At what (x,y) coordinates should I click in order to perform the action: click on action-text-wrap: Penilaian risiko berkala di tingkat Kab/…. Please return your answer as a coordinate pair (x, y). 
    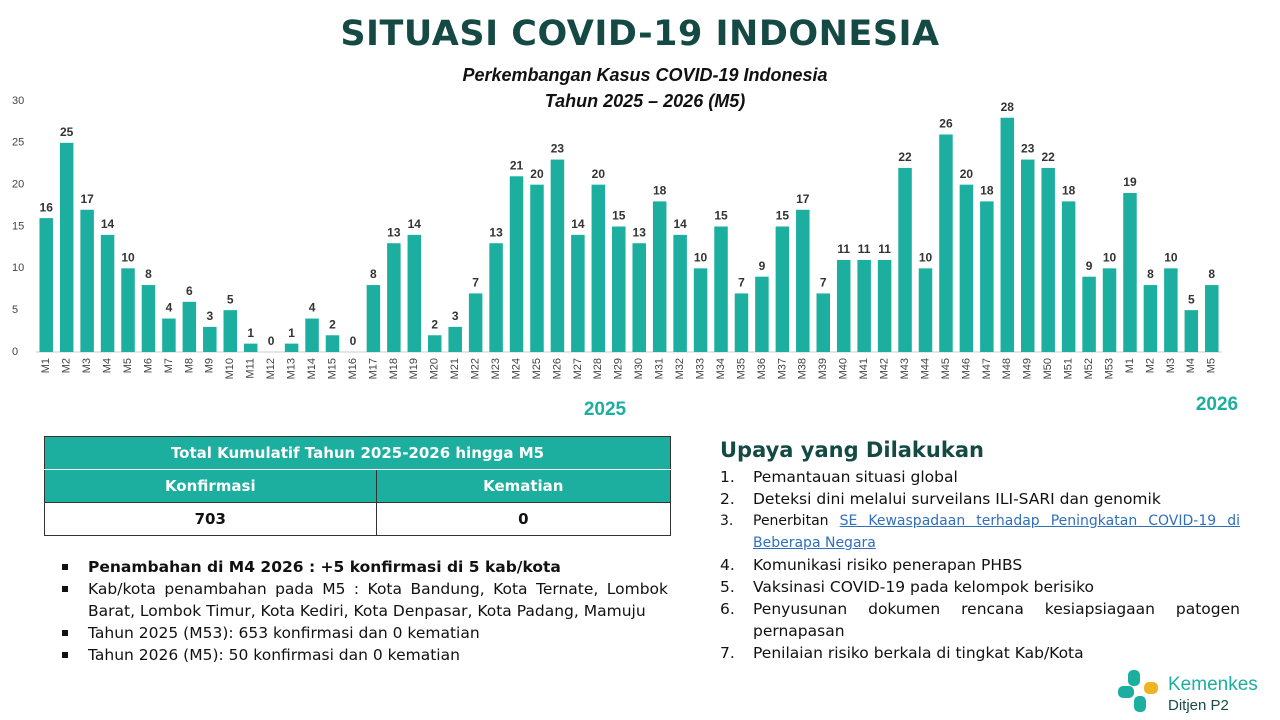
    Looking at the image, I should click on (996, 653).